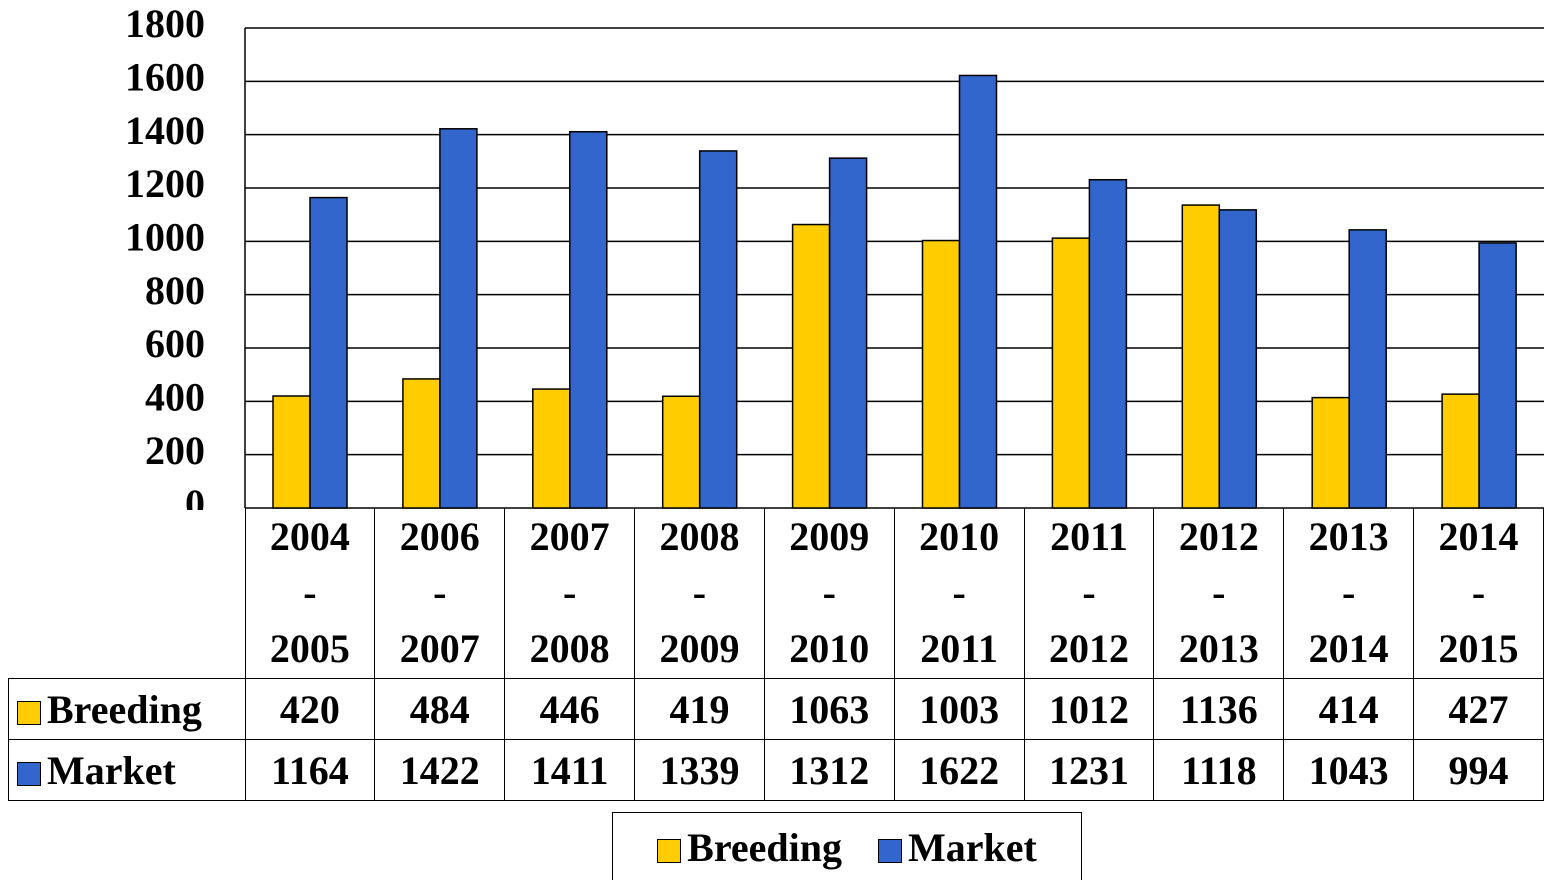 The width and height of the screenshot is (1544, 880). I want to click on x-tick-label: 2013 - 2014, so click(1349, 593).